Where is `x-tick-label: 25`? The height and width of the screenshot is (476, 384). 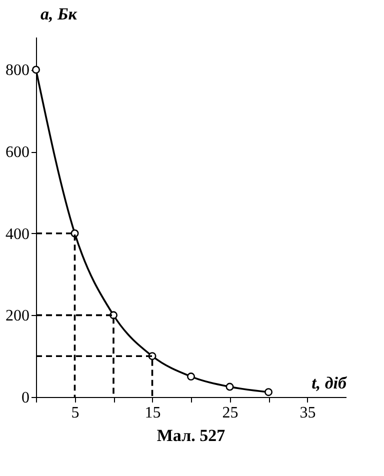
x-tick-label: 25 is located at coordinates (230, 413).